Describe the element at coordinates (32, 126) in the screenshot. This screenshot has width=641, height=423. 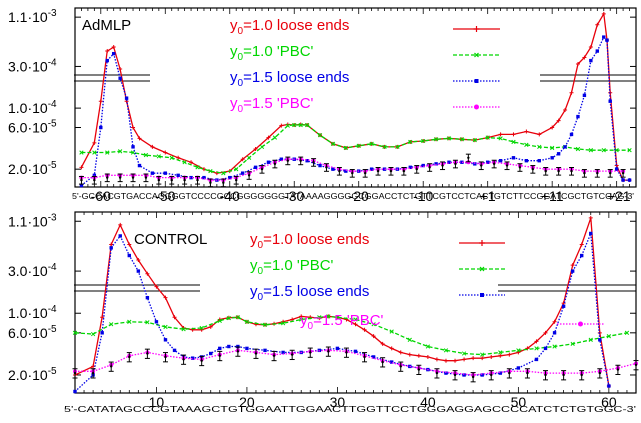
I see `y-tick-label: 6.0·10⁻⁵` at that location.